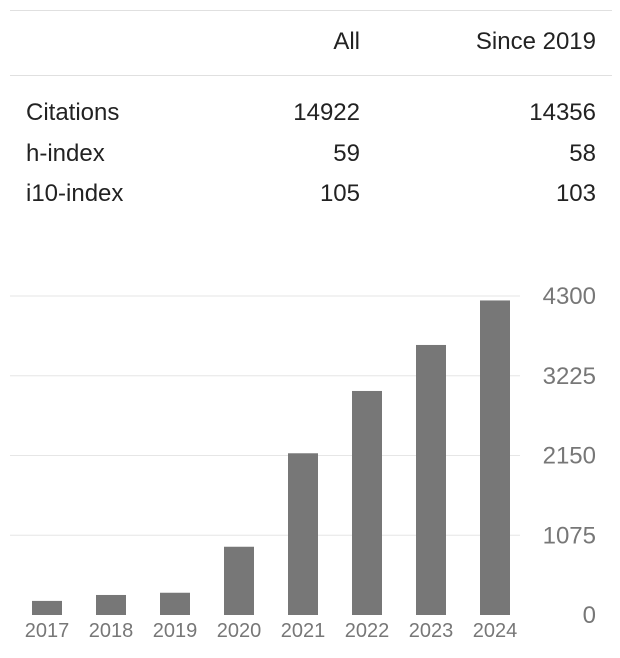 This screenshot has height=658, width=620. What do you see at coordinates (111, 604) in the screenshot?
I see `bar-2018` at bounding box center [111, 604].